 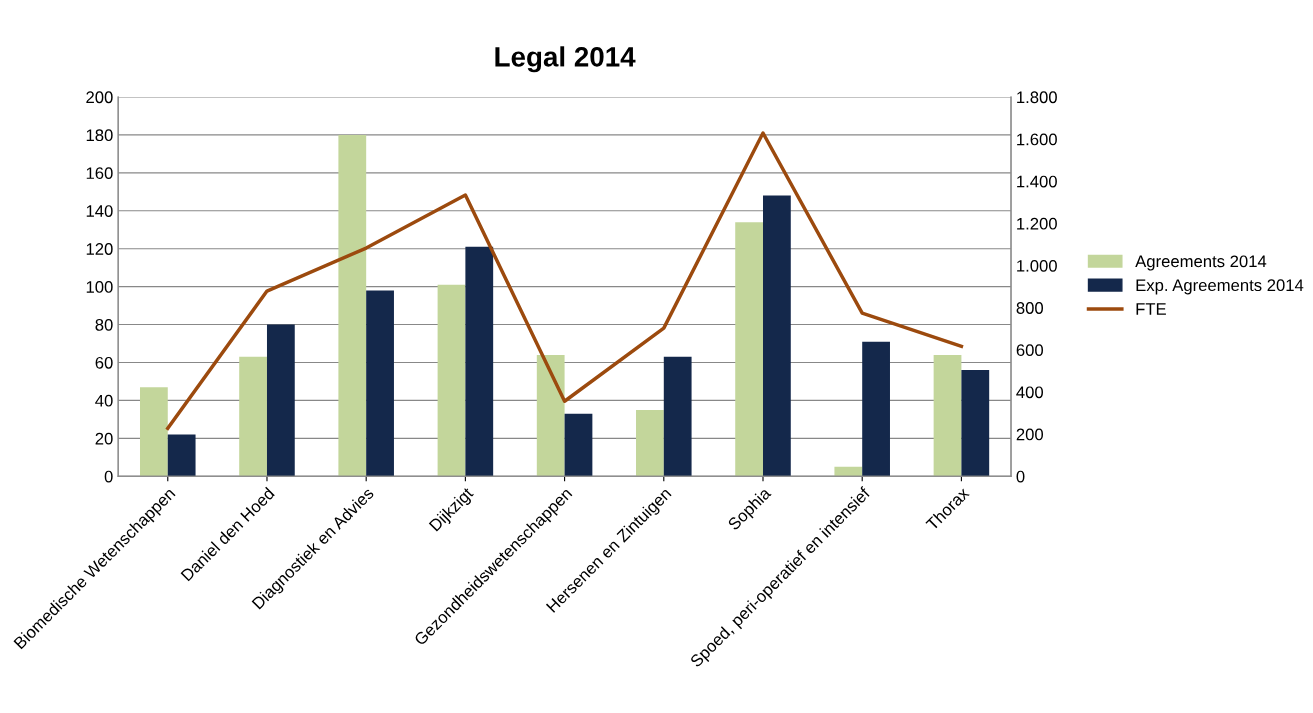 I want to click on y2-tick-label: 1.800, so click(x=1037, y=97).